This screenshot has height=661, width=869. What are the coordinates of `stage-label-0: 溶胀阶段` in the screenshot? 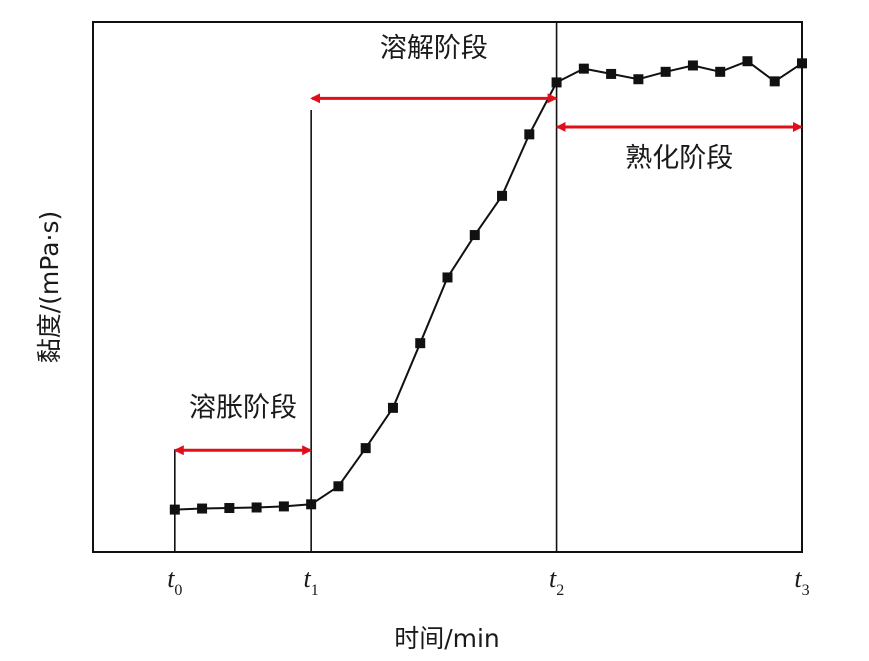 It's located at (243, 407).